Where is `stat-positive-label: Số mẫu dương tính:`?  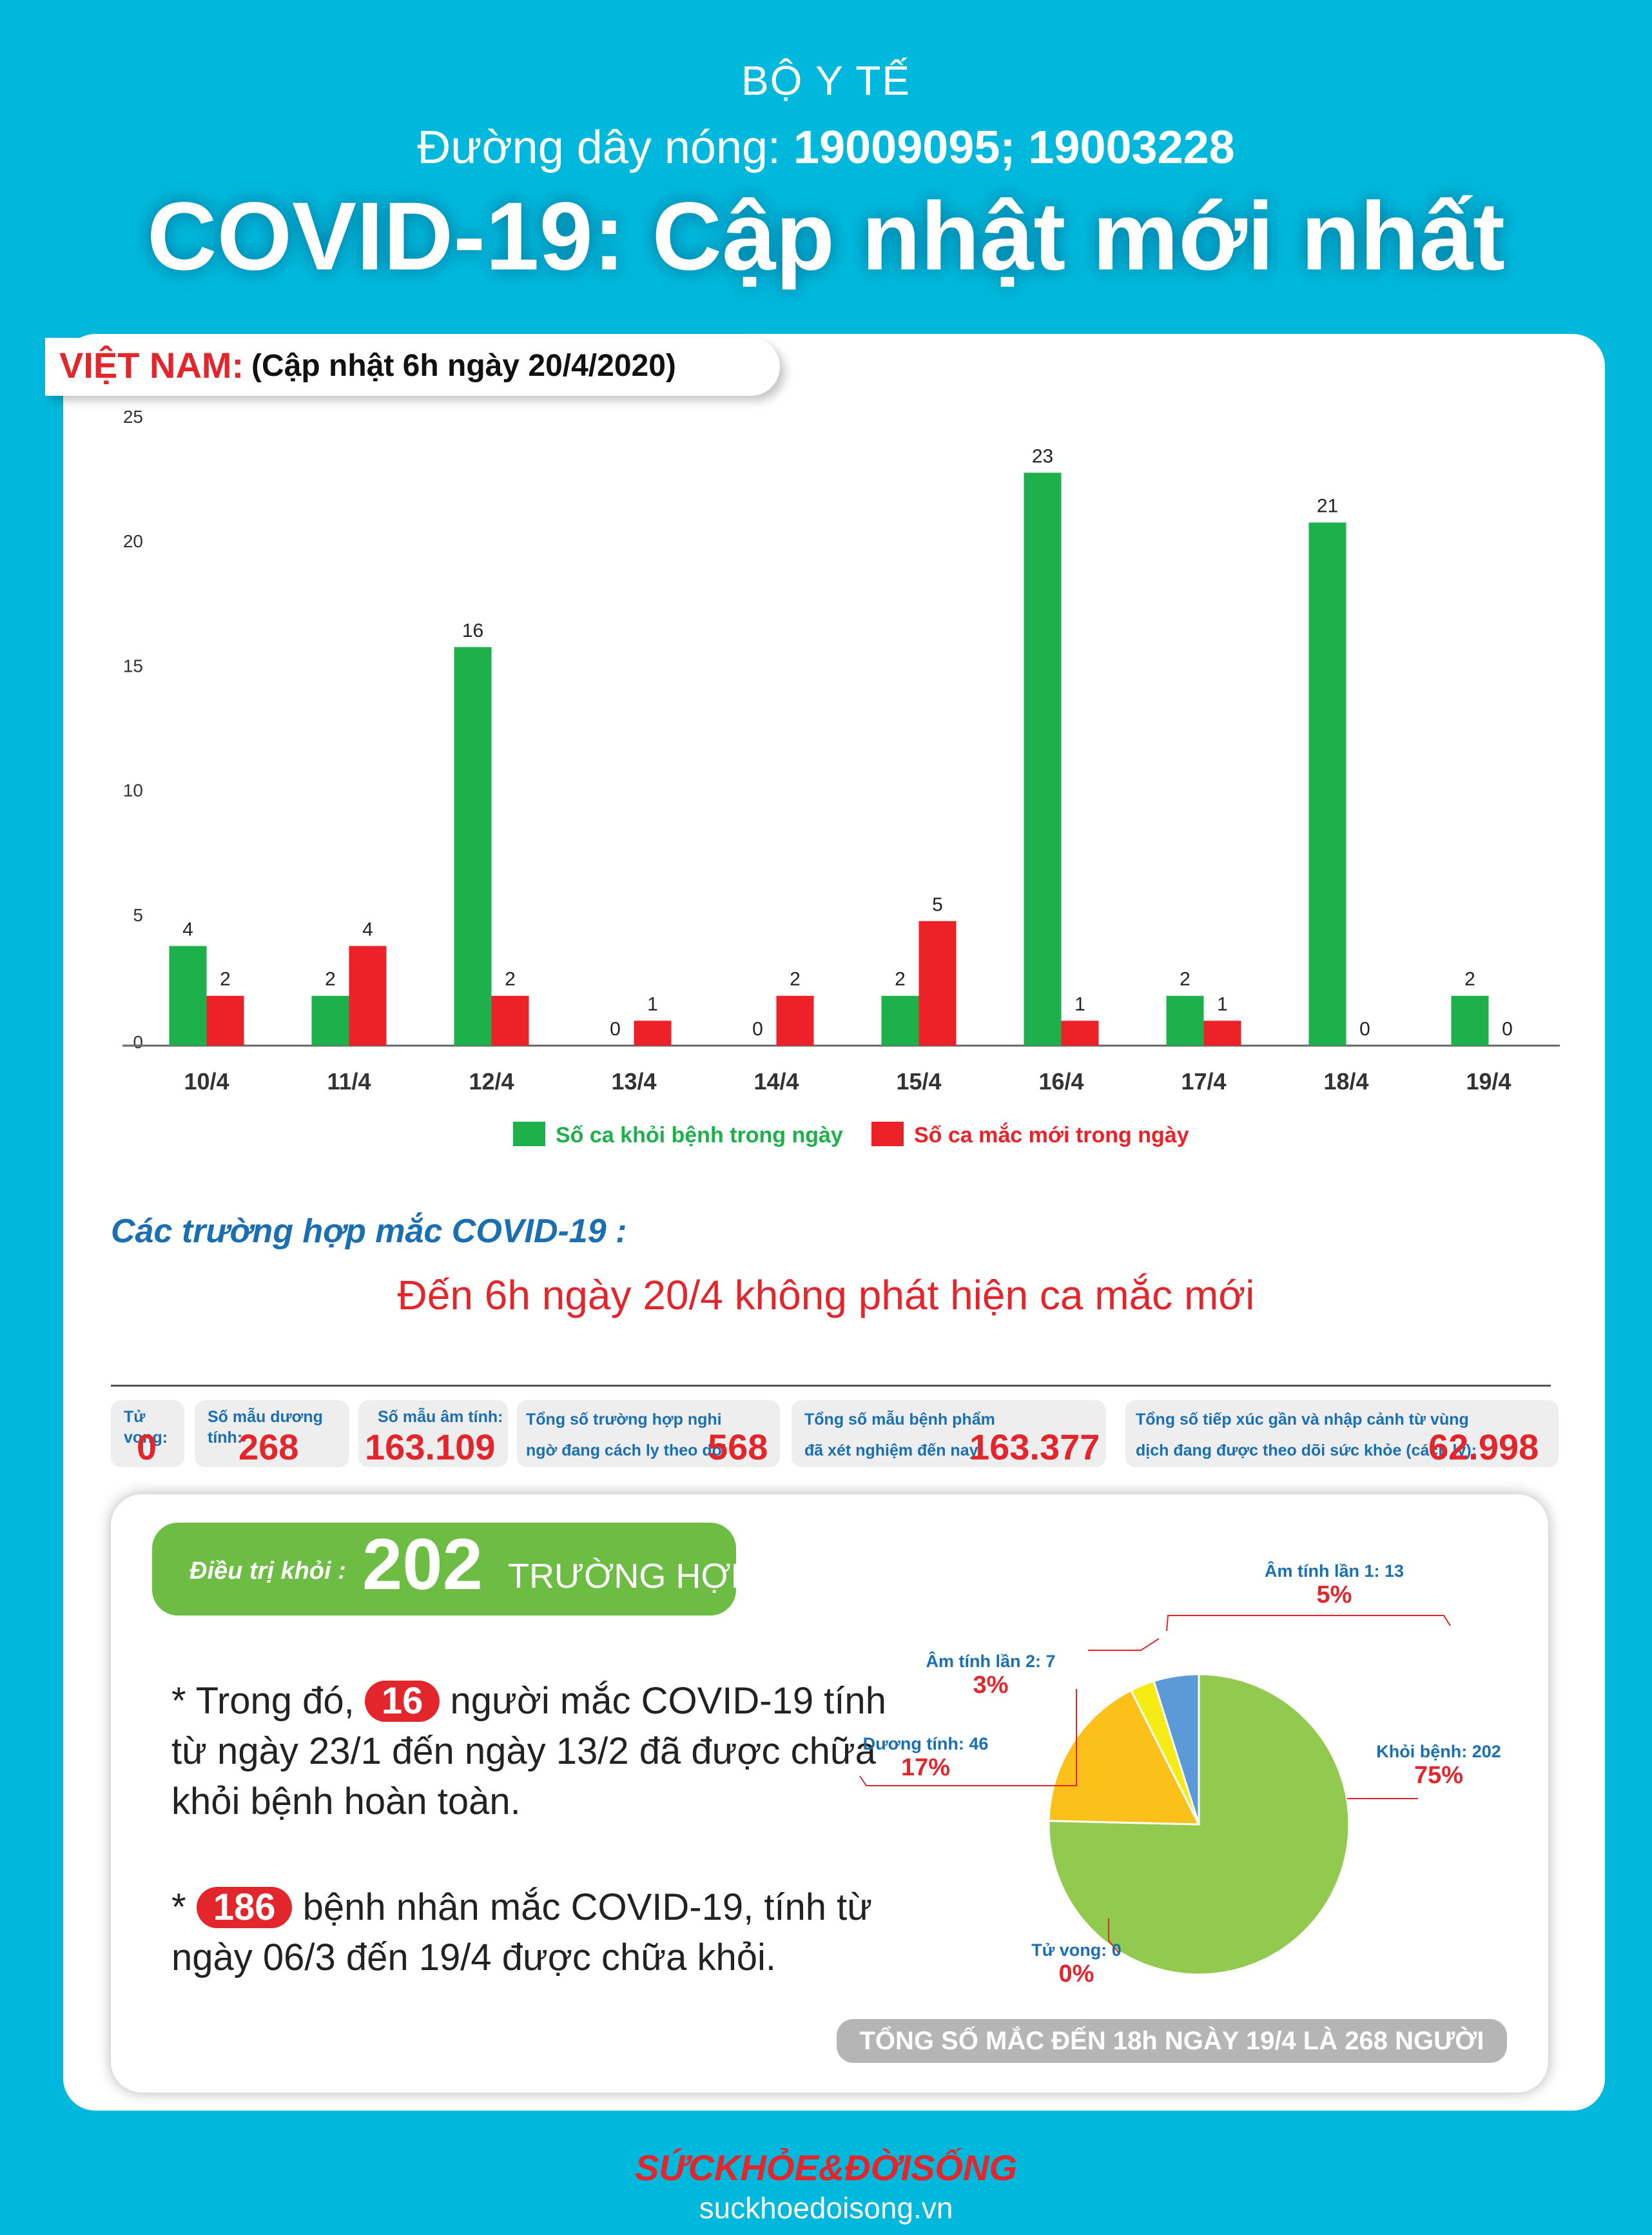
stat-positive-label: Số mẫu dương tính: is located at coordinates (265, 1427).